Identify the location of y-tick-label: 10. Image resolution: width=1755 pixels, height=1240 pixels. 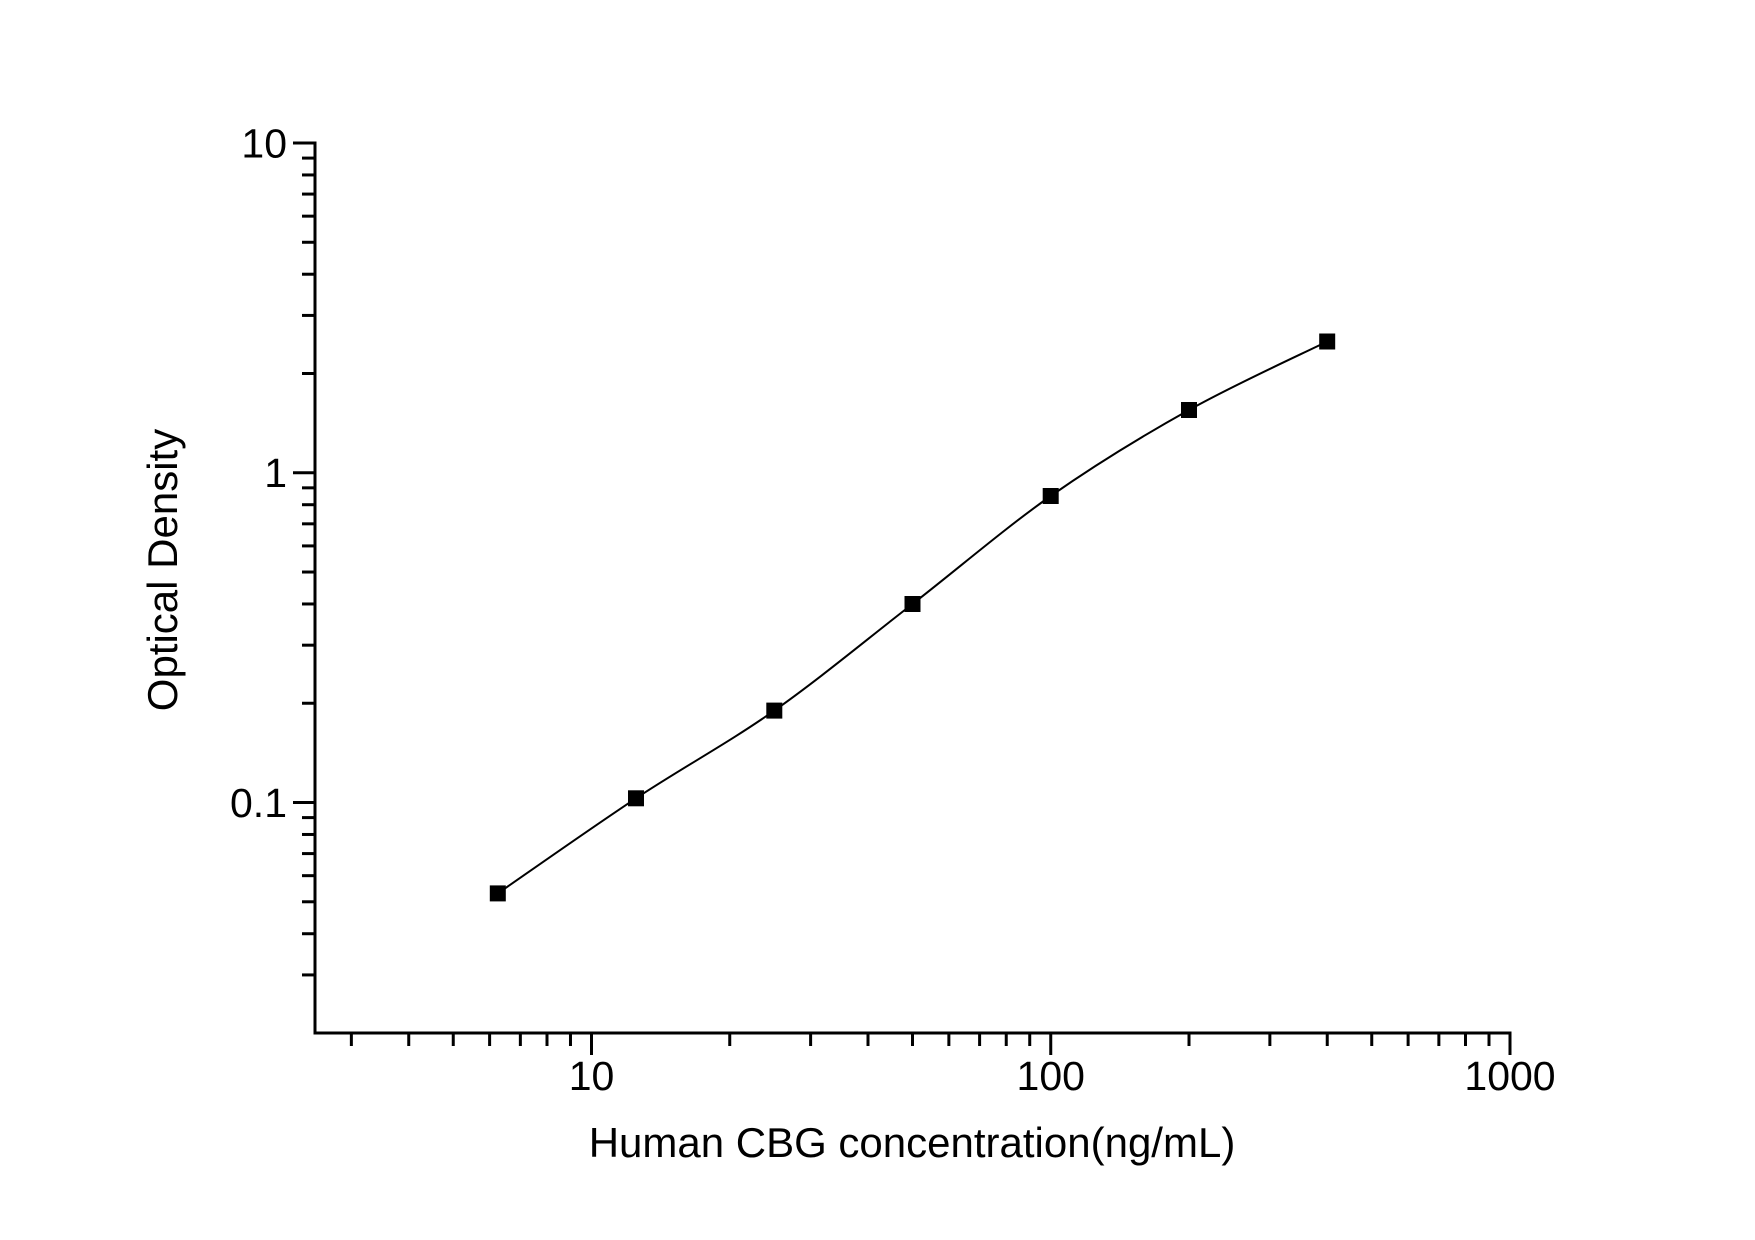
(264, 143).